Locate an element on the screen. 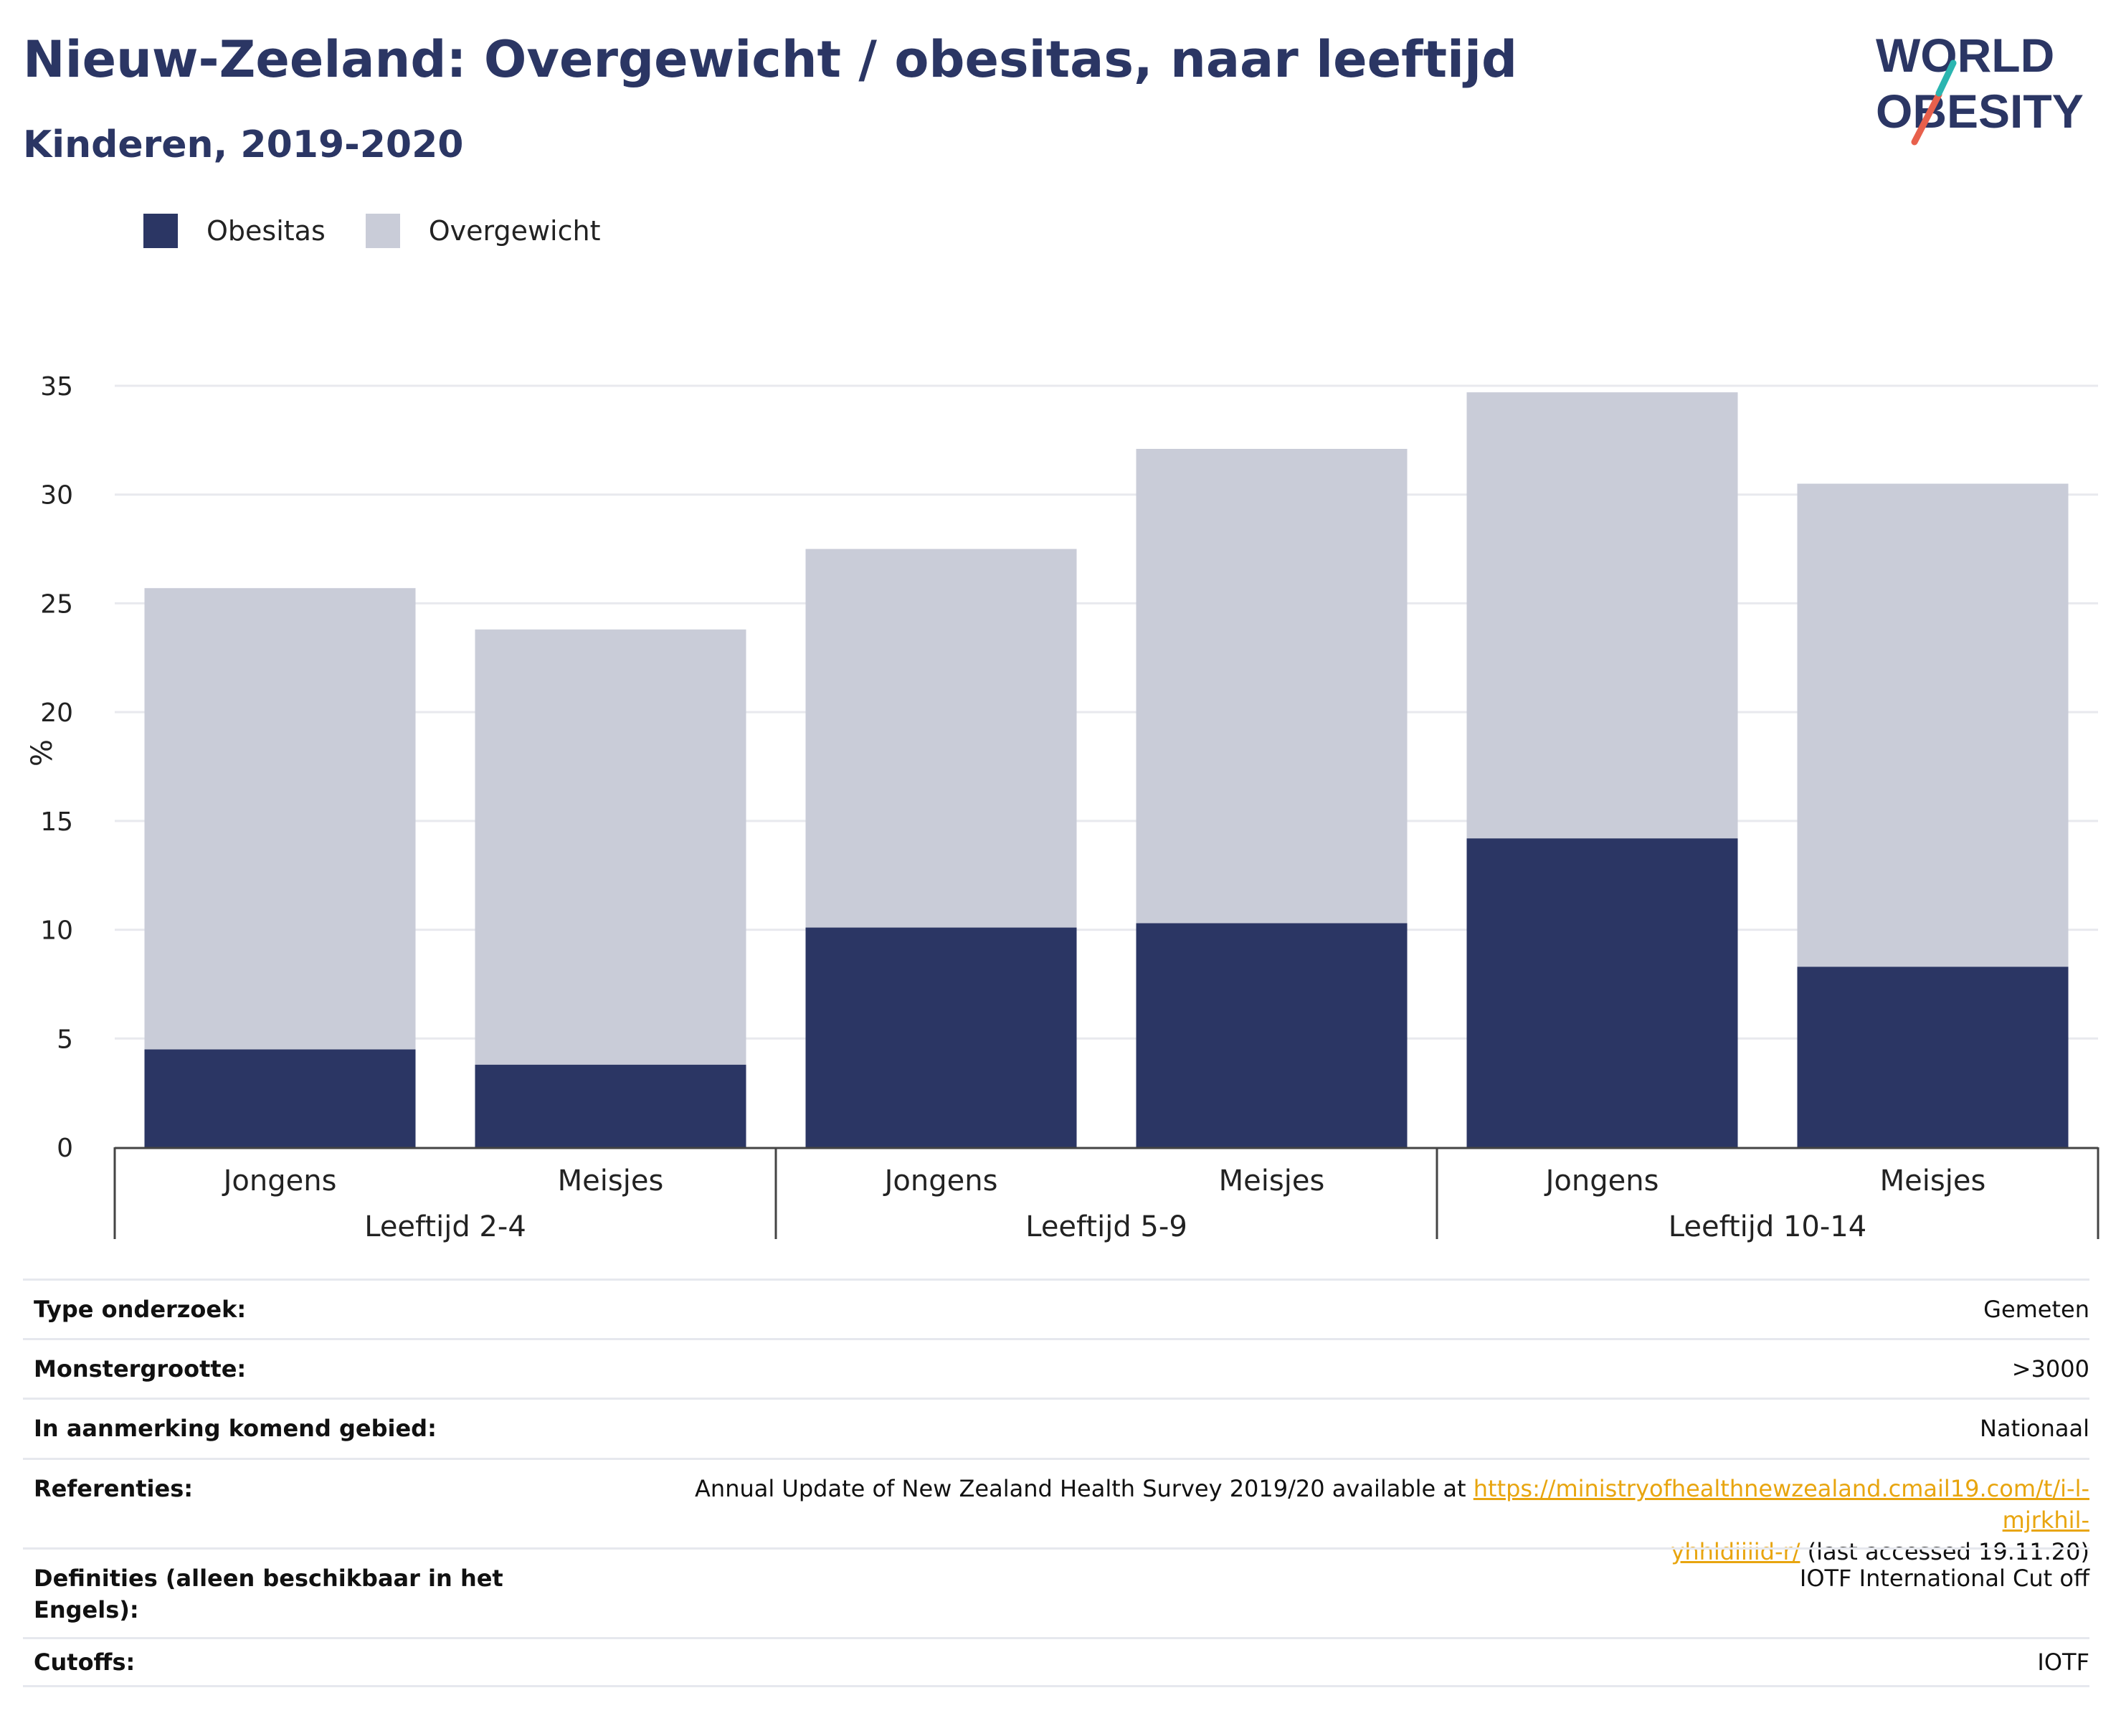 This screenshot has width=2121, height=1736. logo-slash-red is located at coordinates (1926, 118).